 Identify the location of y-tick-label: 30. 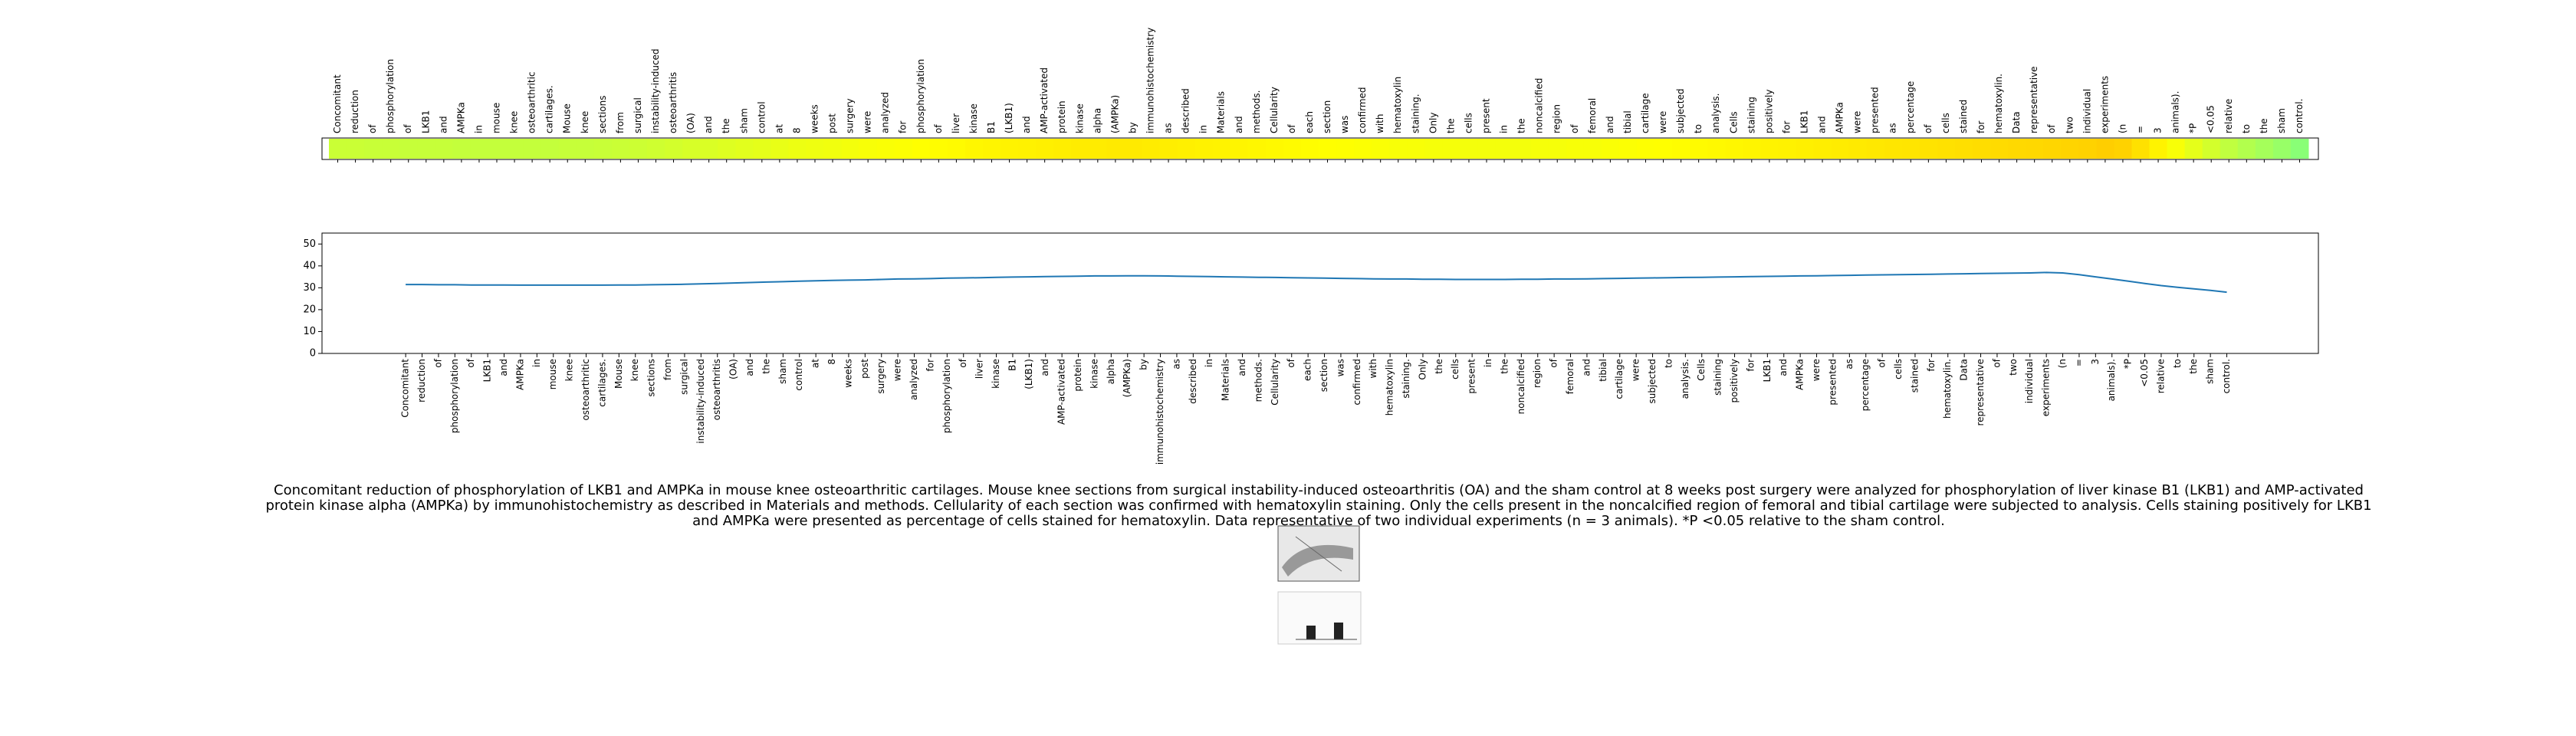
(310, 288).